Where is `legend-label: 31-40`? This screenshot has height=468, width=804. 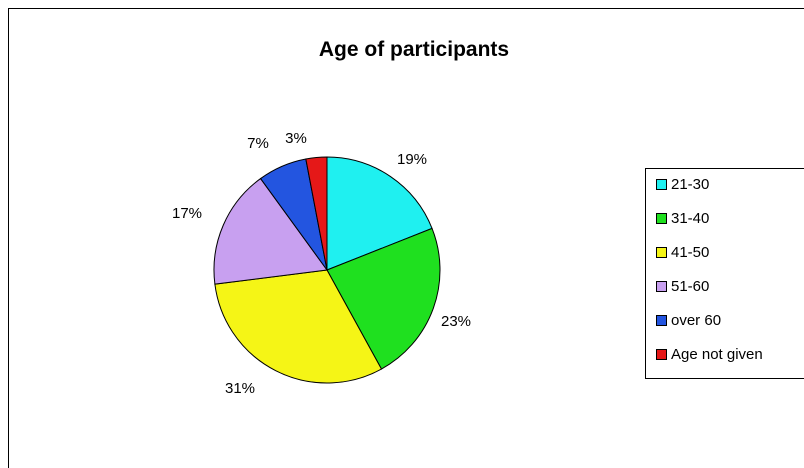
legend-label: 31-40 is located at coordinates (690, 218).